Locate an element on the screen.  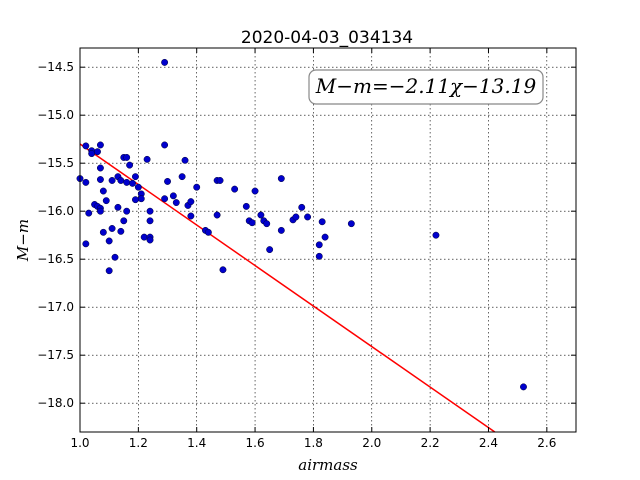
y-tick-label: −14.5 is located at coordinates (55, 67).